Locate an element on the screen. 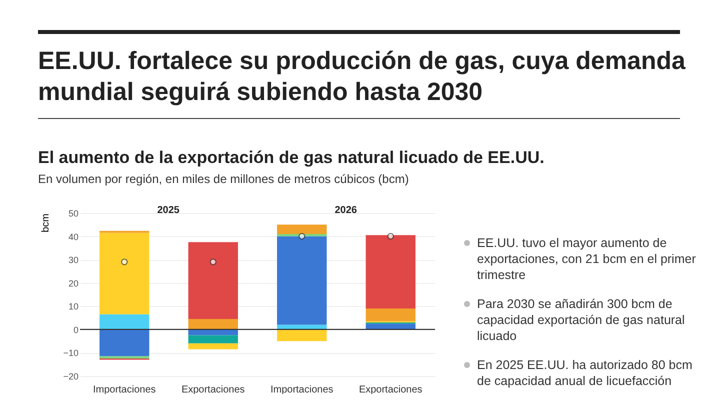 The image size is (720, 405). y-tick-label: 40 is located at coordinates (73, 237).